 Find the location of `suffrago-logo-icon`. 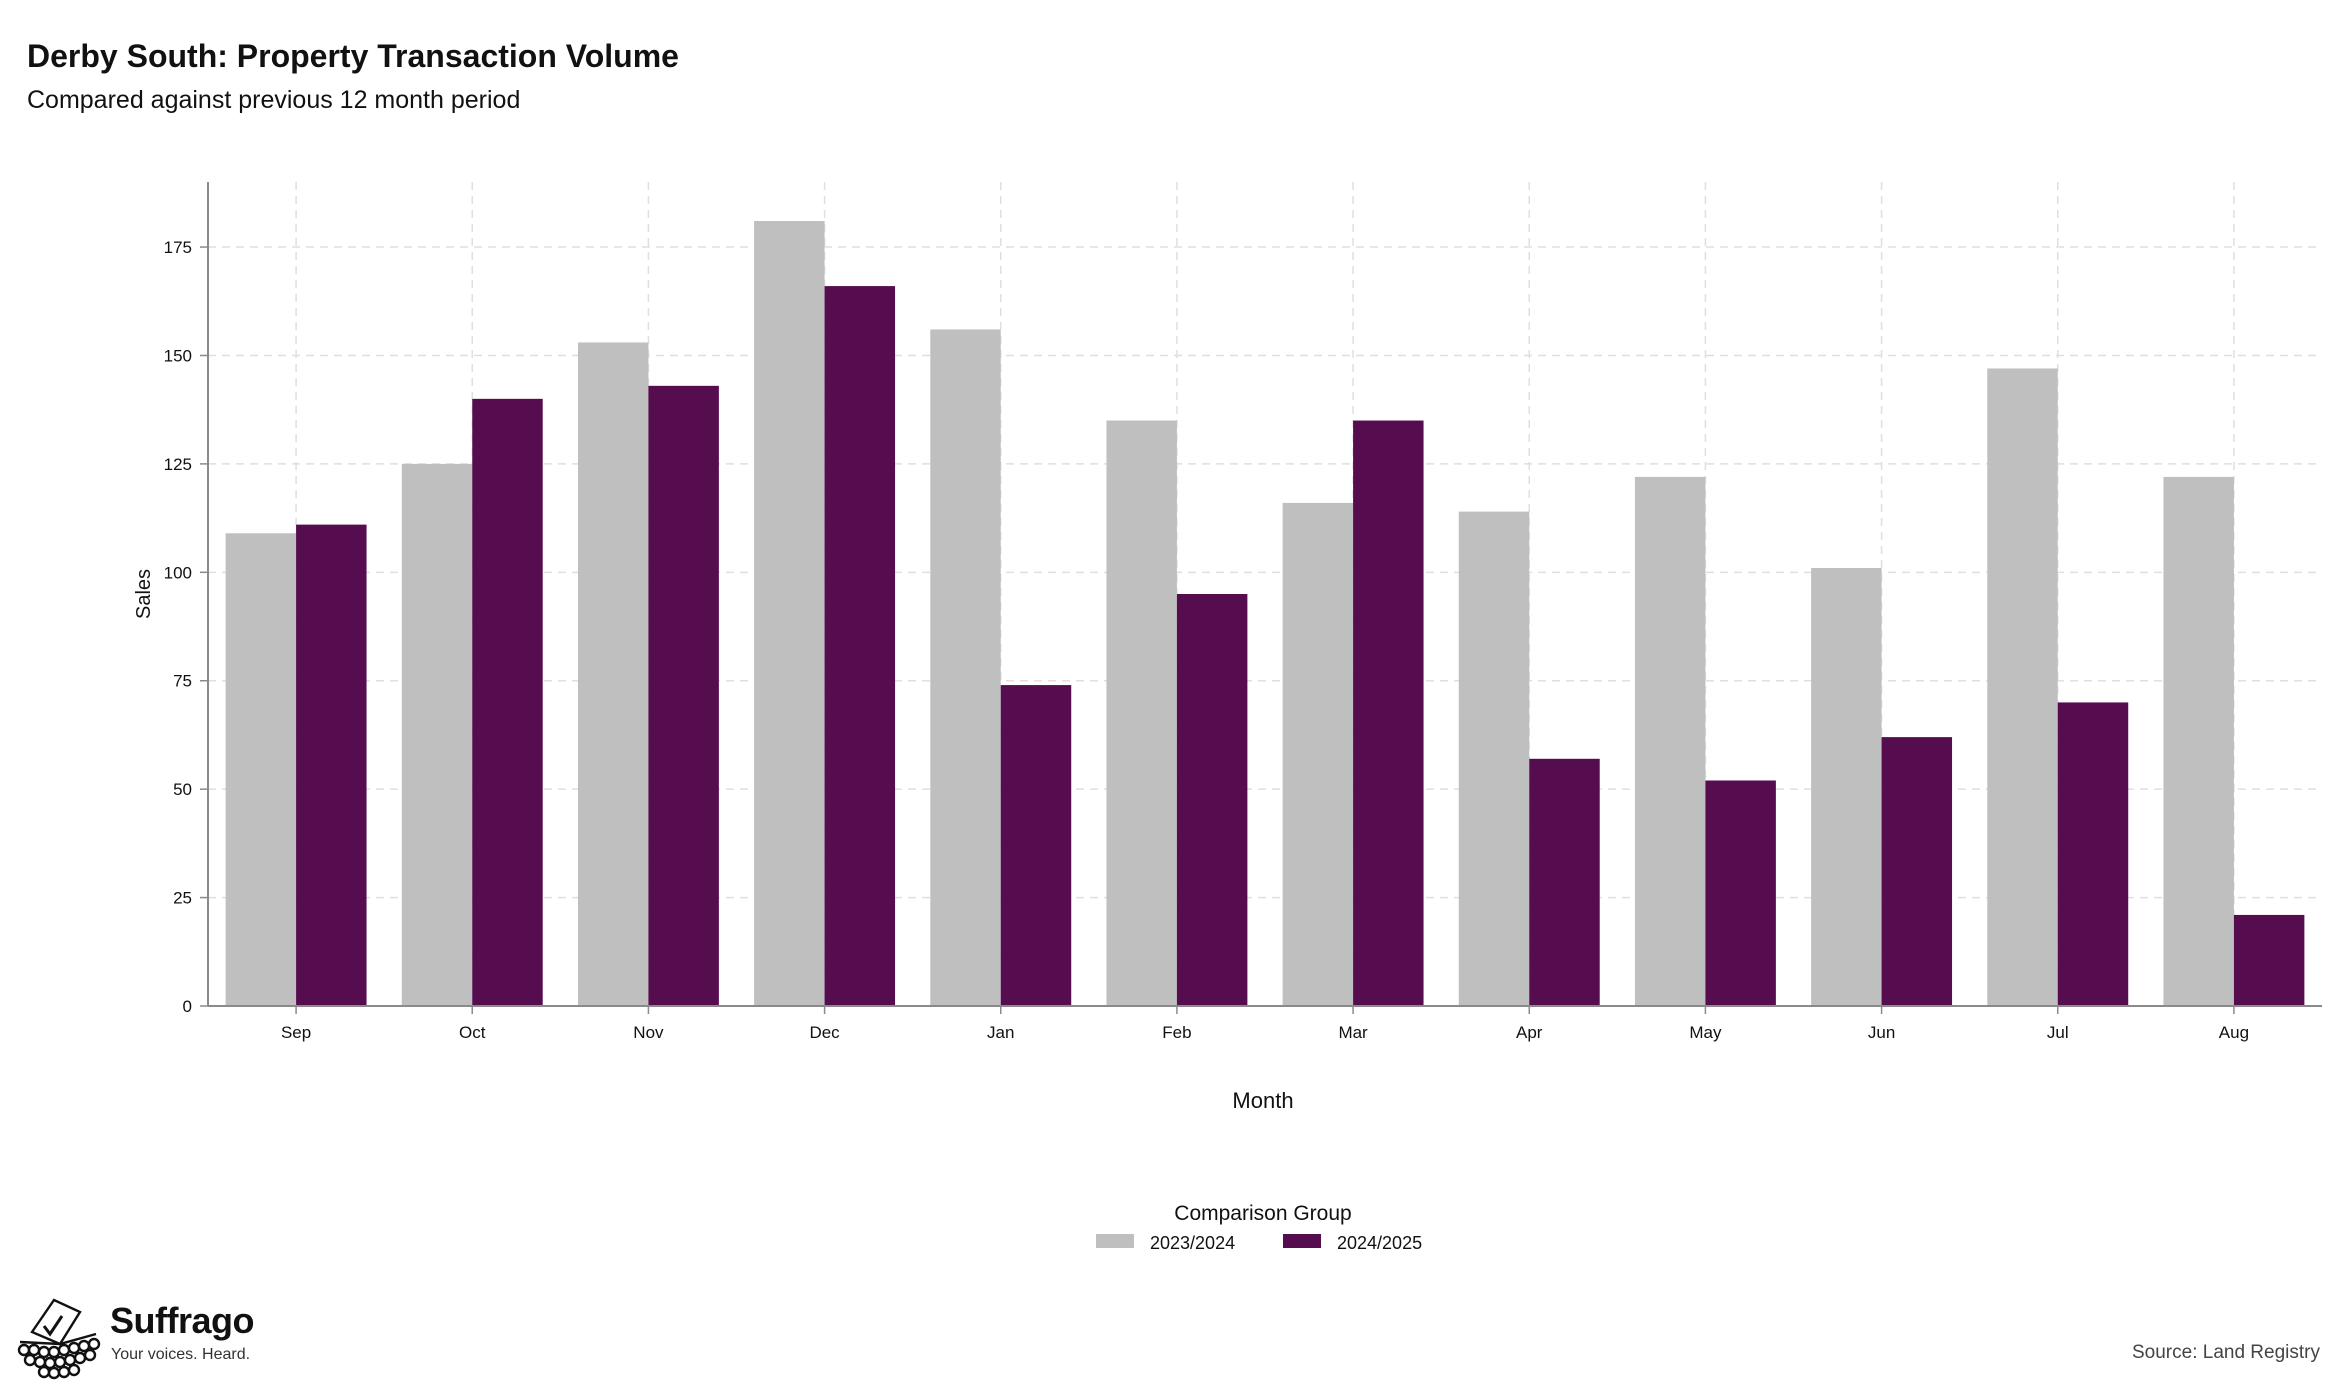

suffrago-logo-icon is located at coordinates (59, 1339).